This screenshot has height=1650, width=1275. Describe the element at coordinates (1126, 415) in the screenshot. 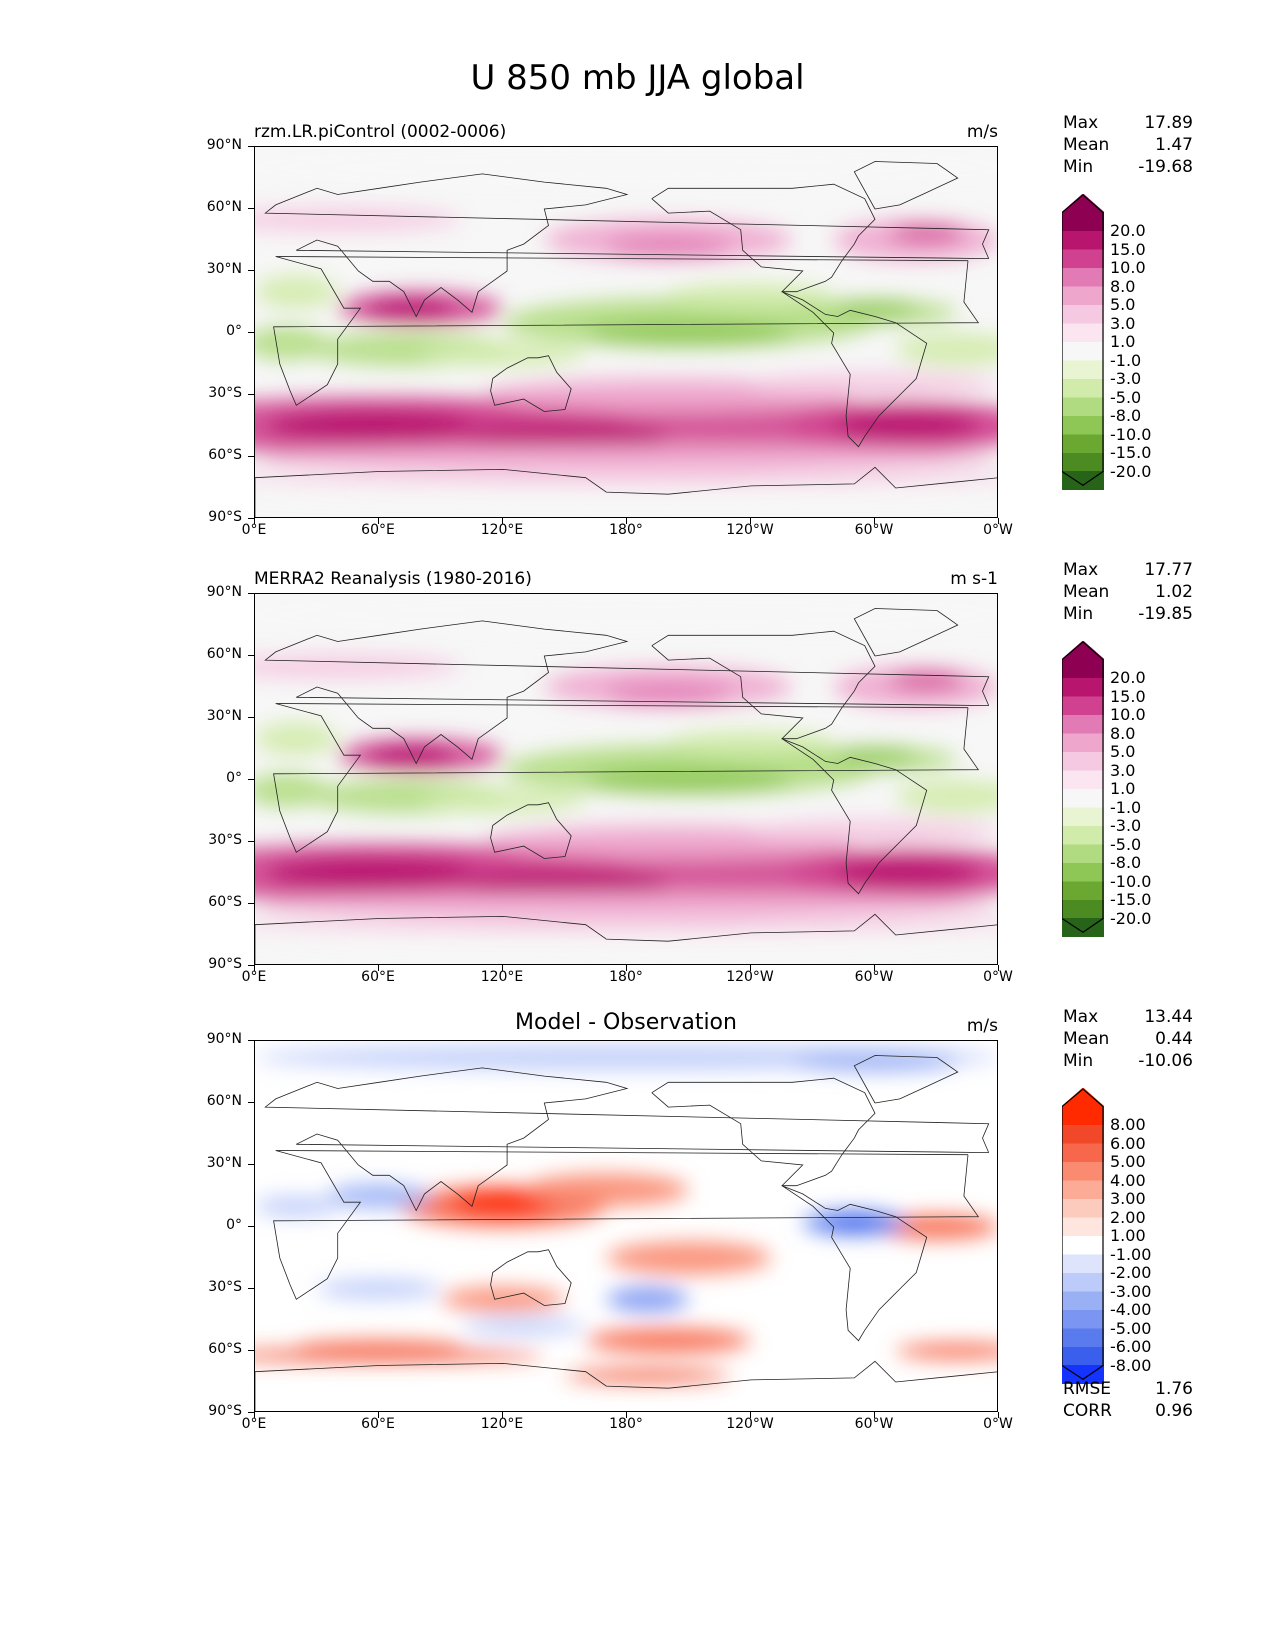

I see `colorbar-level-label: -8.0` at that location.